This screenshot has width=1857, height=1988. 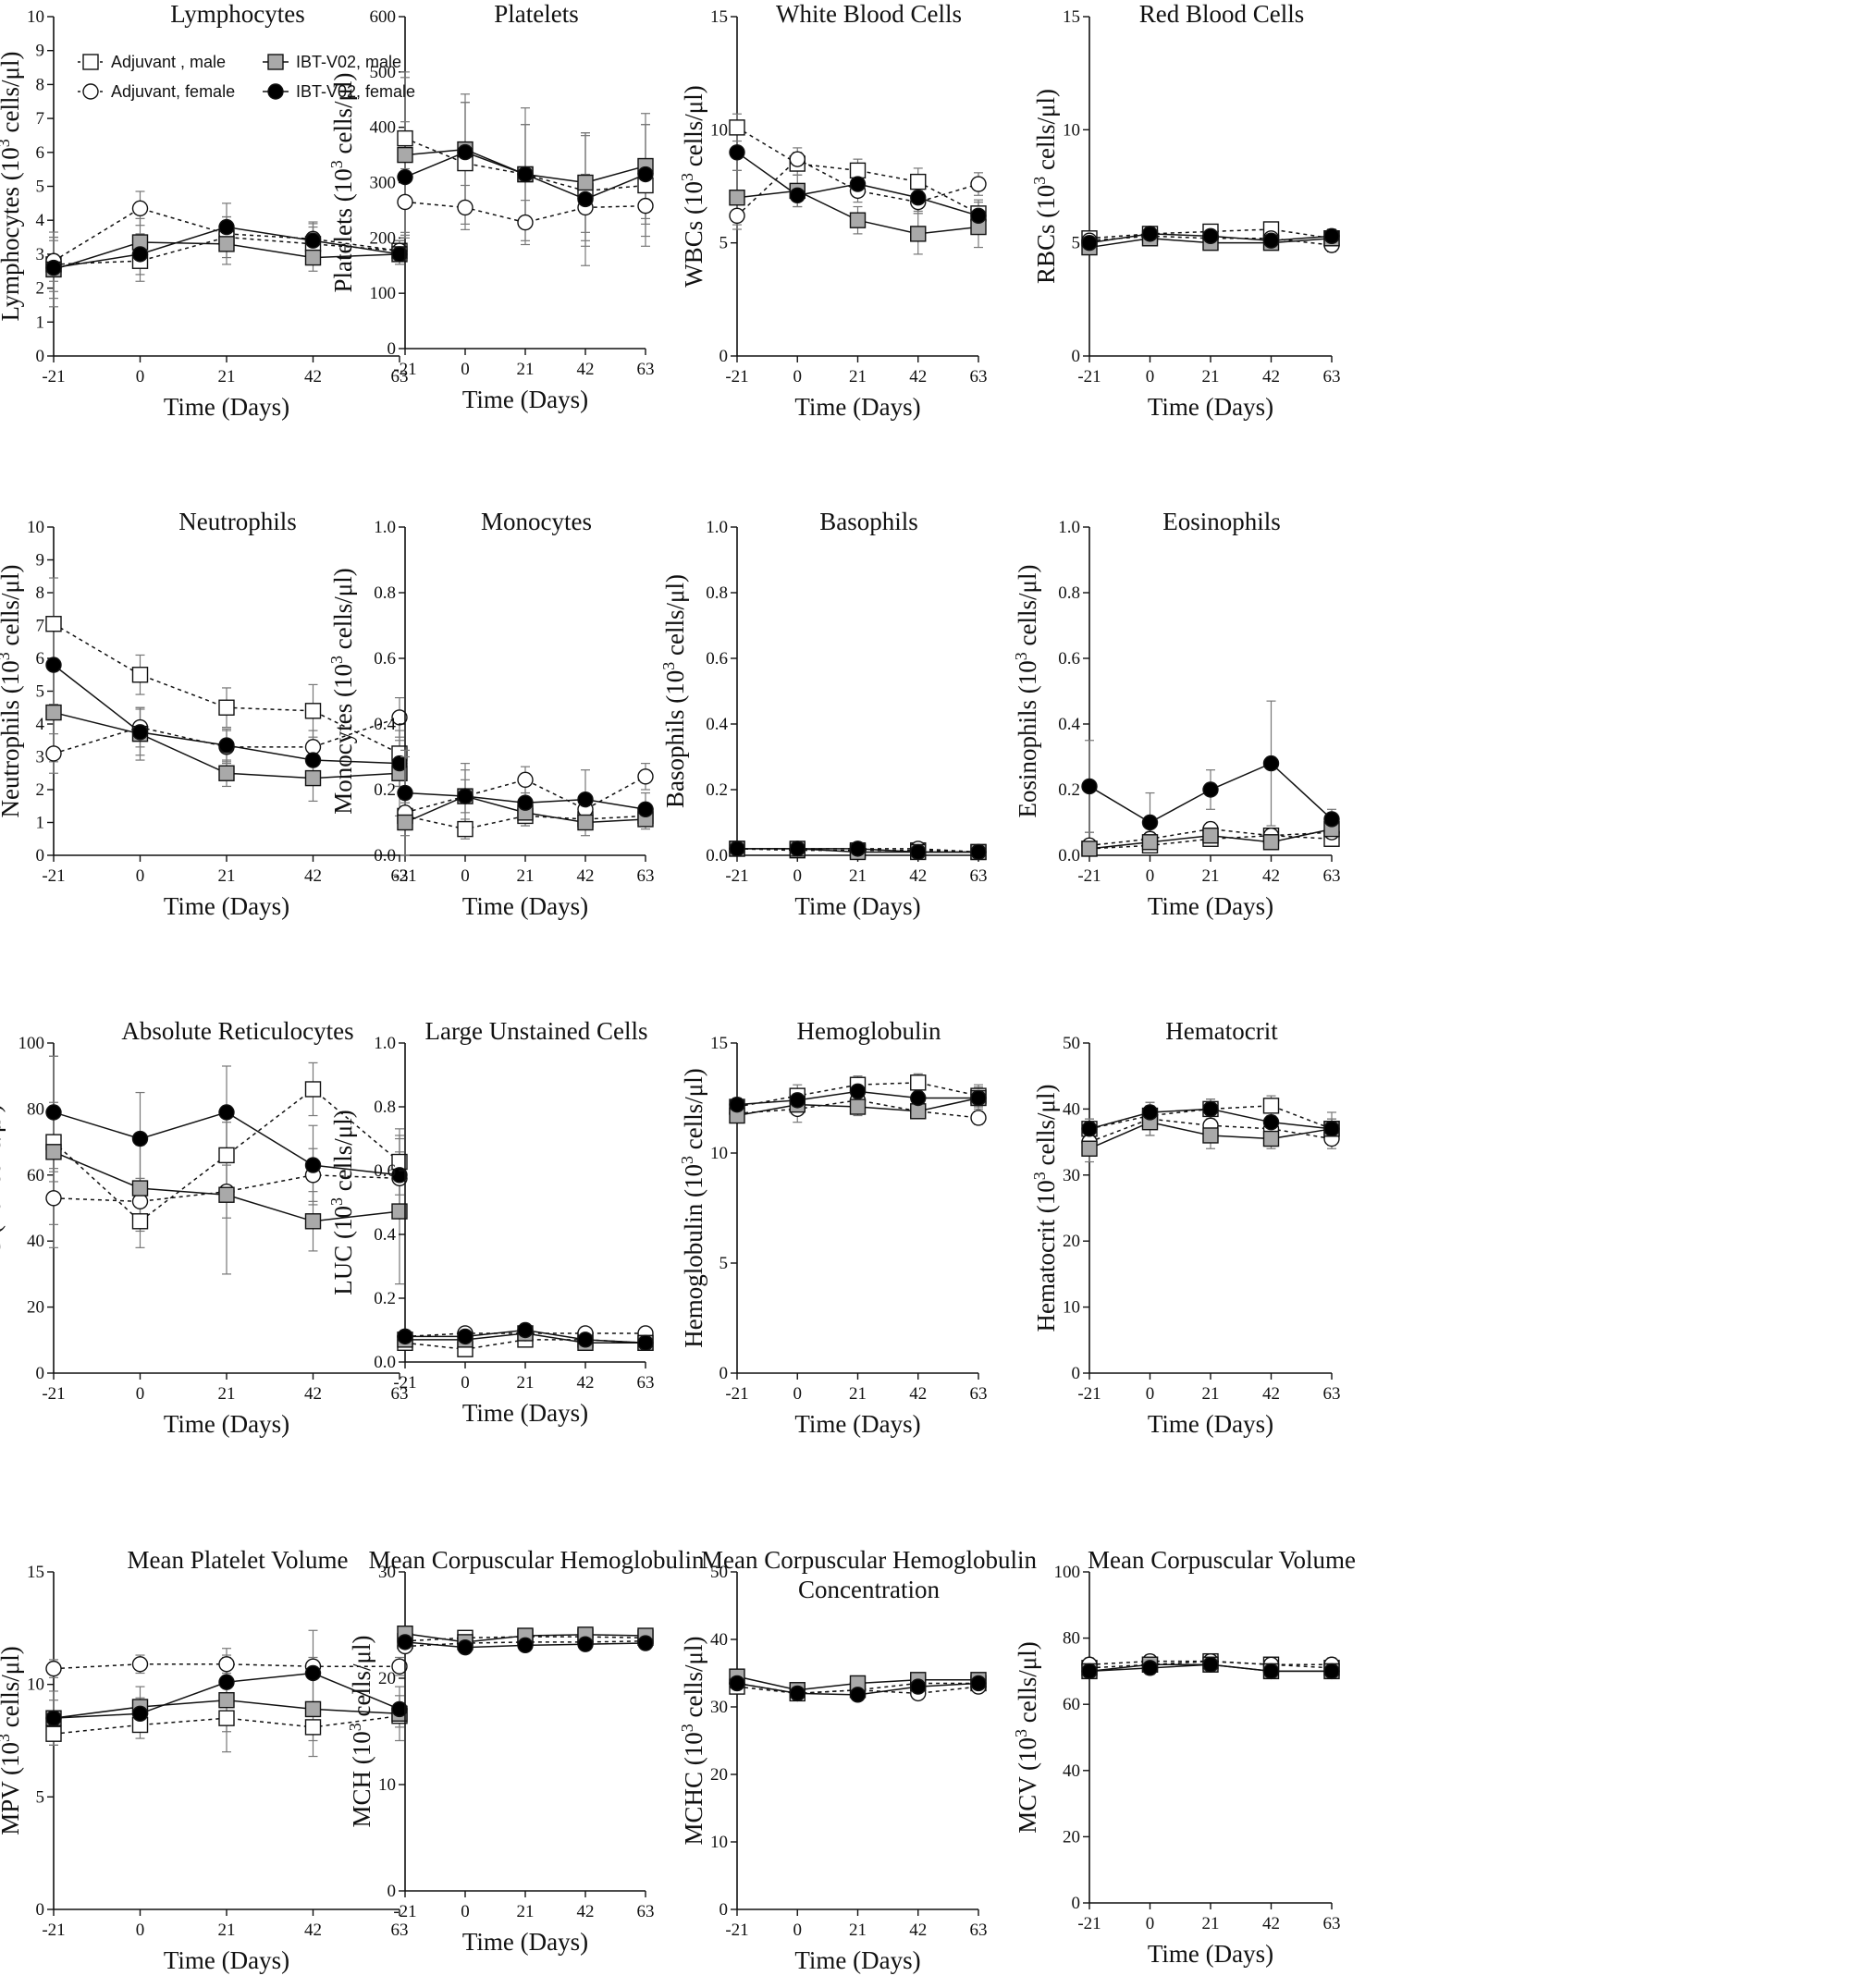 I want to click on y-tick-label: 400, so click(x=383, y=128).